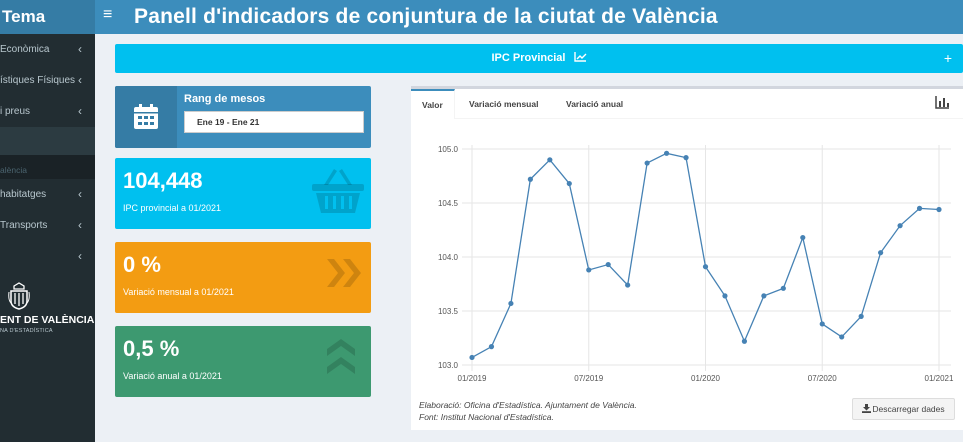 The height and width of the screenshot is (442, 963). I want to click on sidebar-item-label: ístiques Físiques, so click(38, 80).